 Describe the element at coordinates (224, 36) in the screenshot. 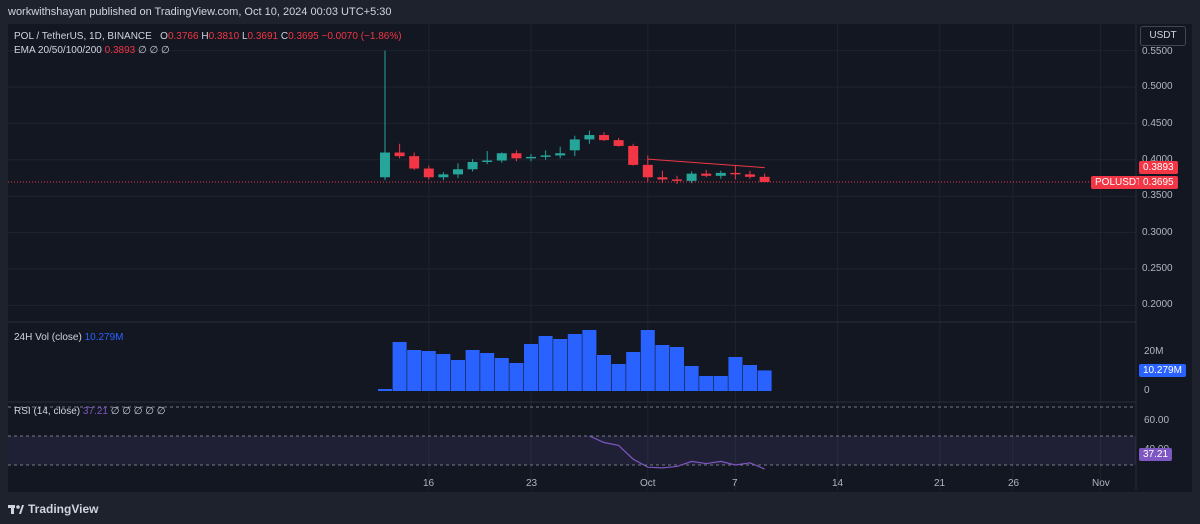

I see `ohlc-high: 0.3810` at that location.